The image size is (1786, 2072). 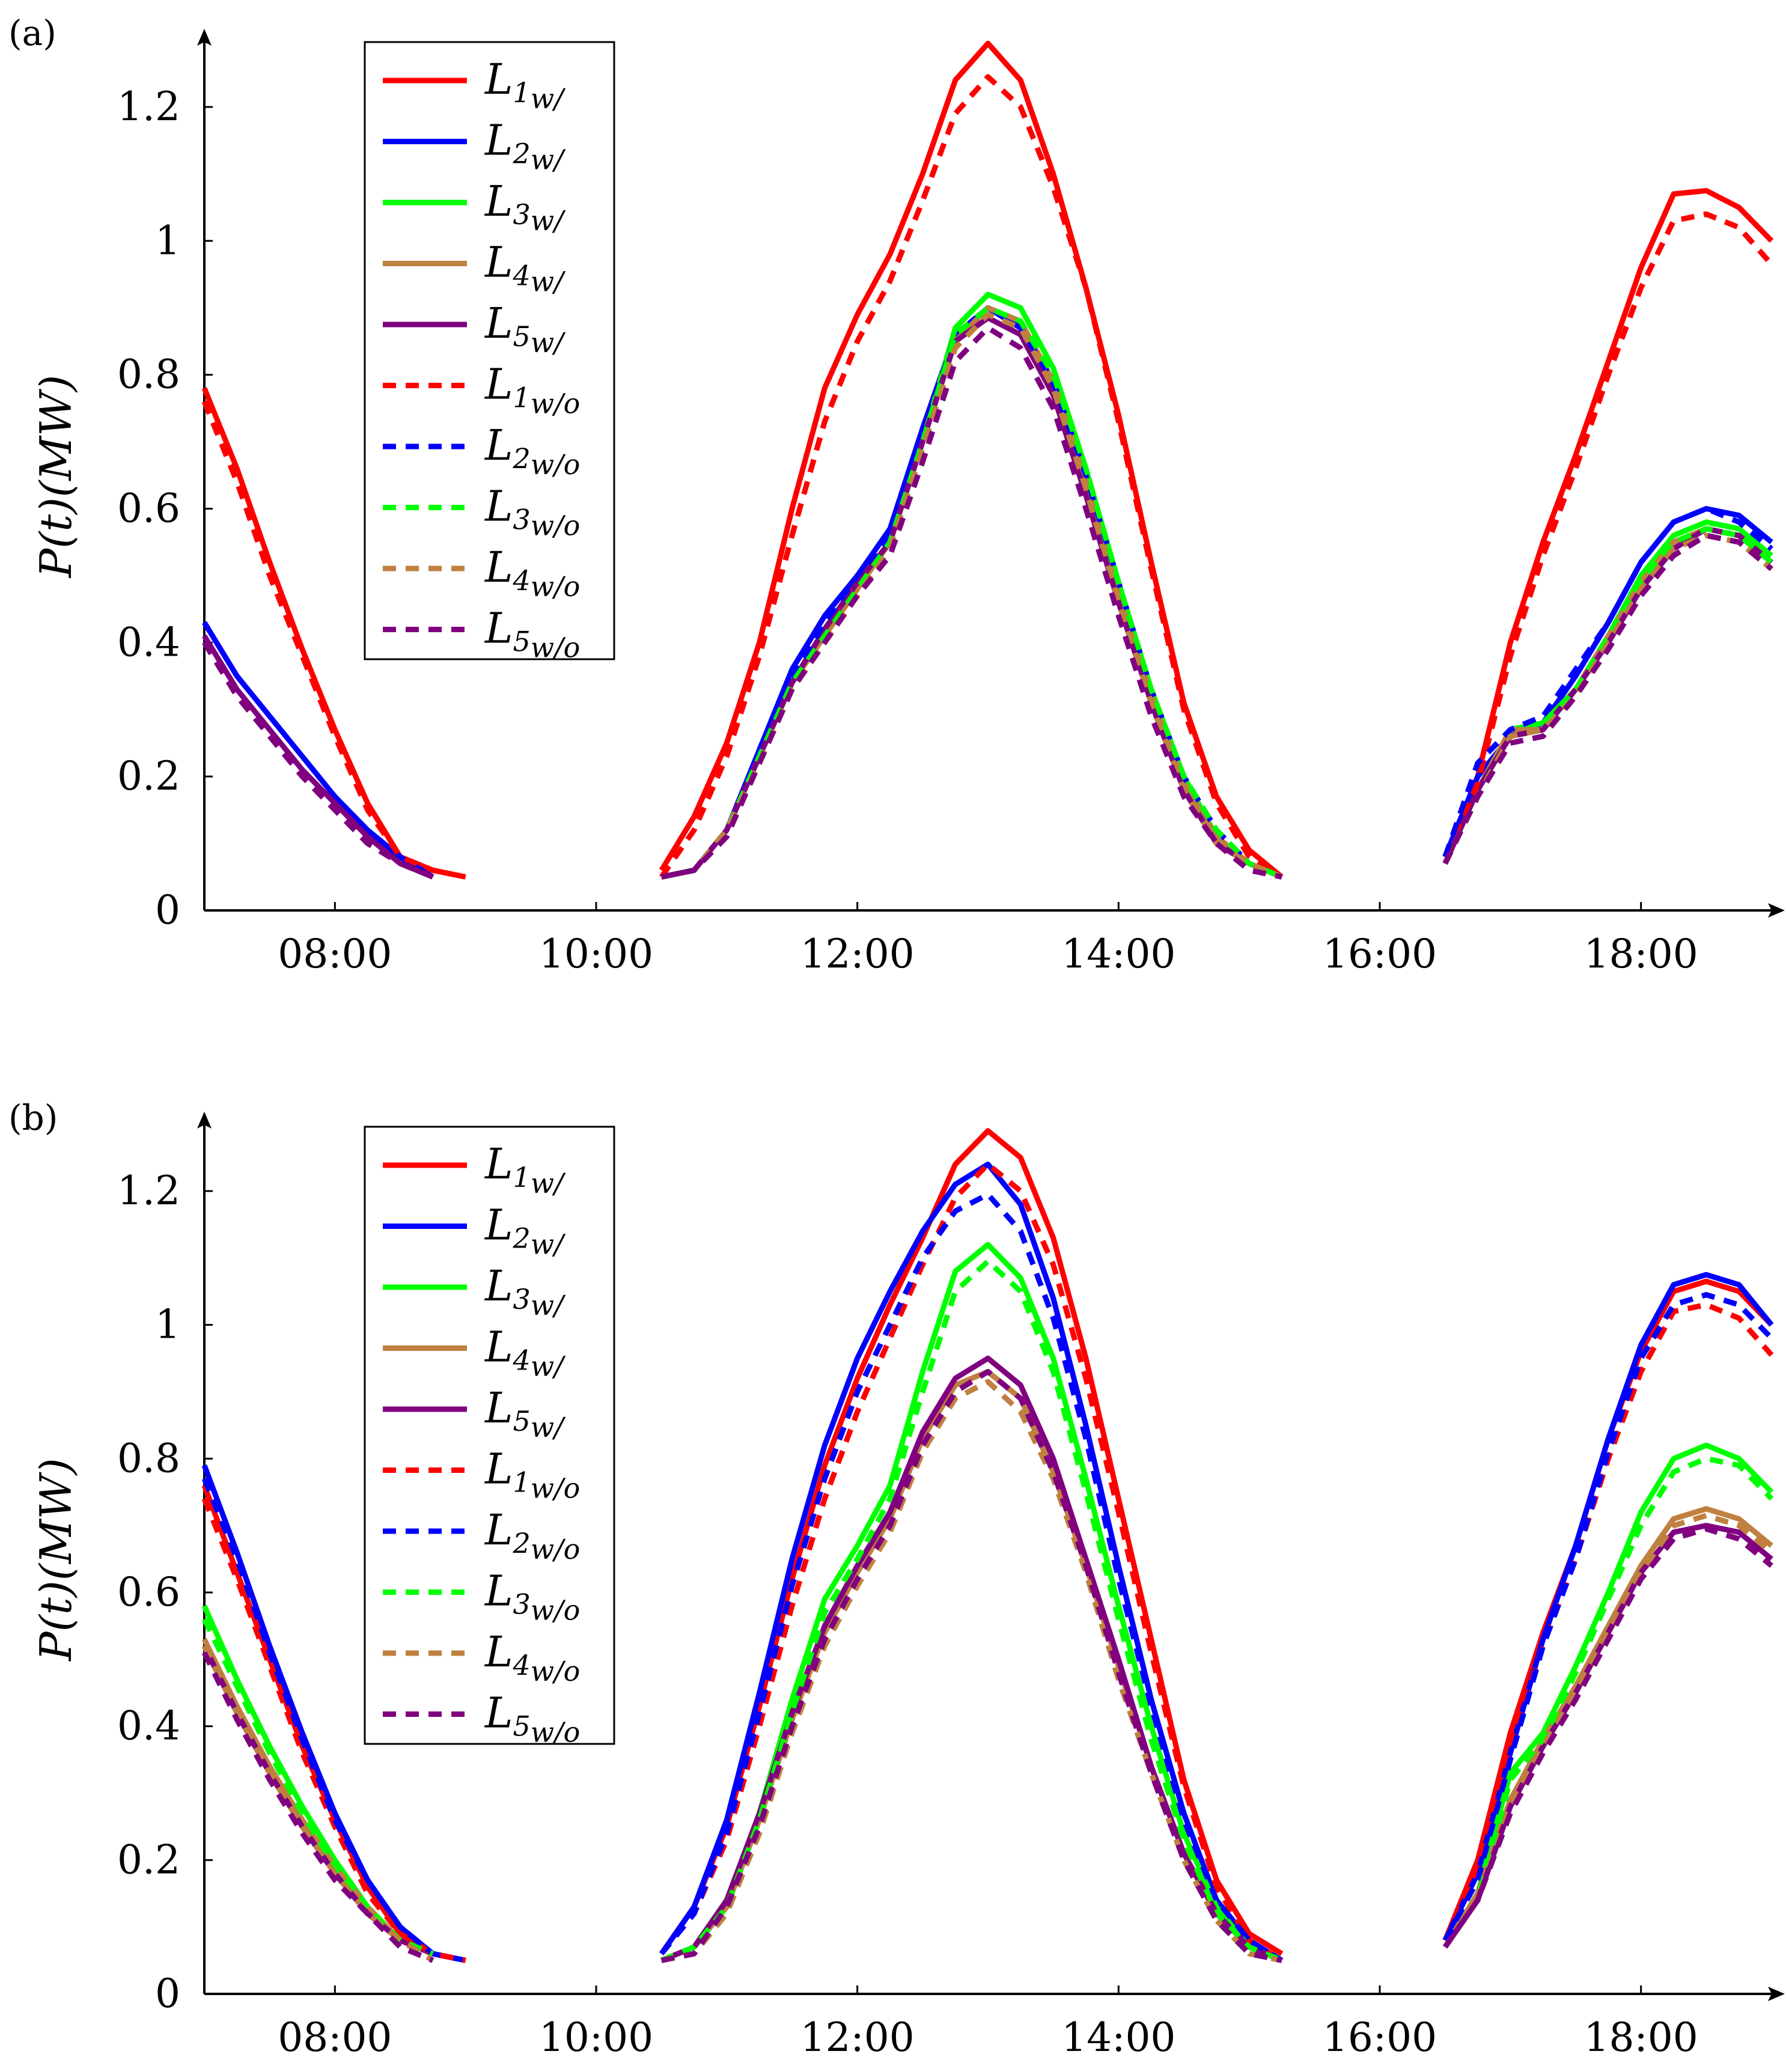 What do you see at coordinates (33, 1117) in the screenshot?
I see `panel-label: (b)` at bounding box center [33, 1117].